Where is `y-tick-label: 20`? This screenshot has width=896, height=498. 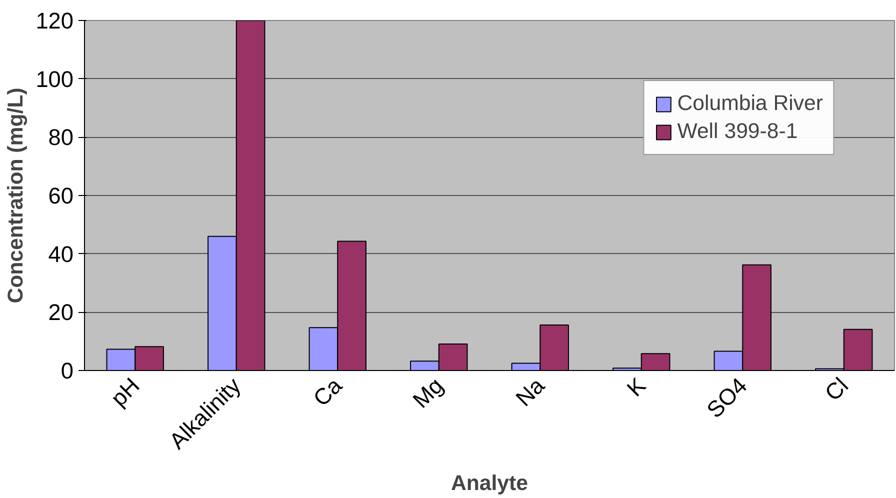 y-tick-label: 20 is located at coordinates (61, 312).